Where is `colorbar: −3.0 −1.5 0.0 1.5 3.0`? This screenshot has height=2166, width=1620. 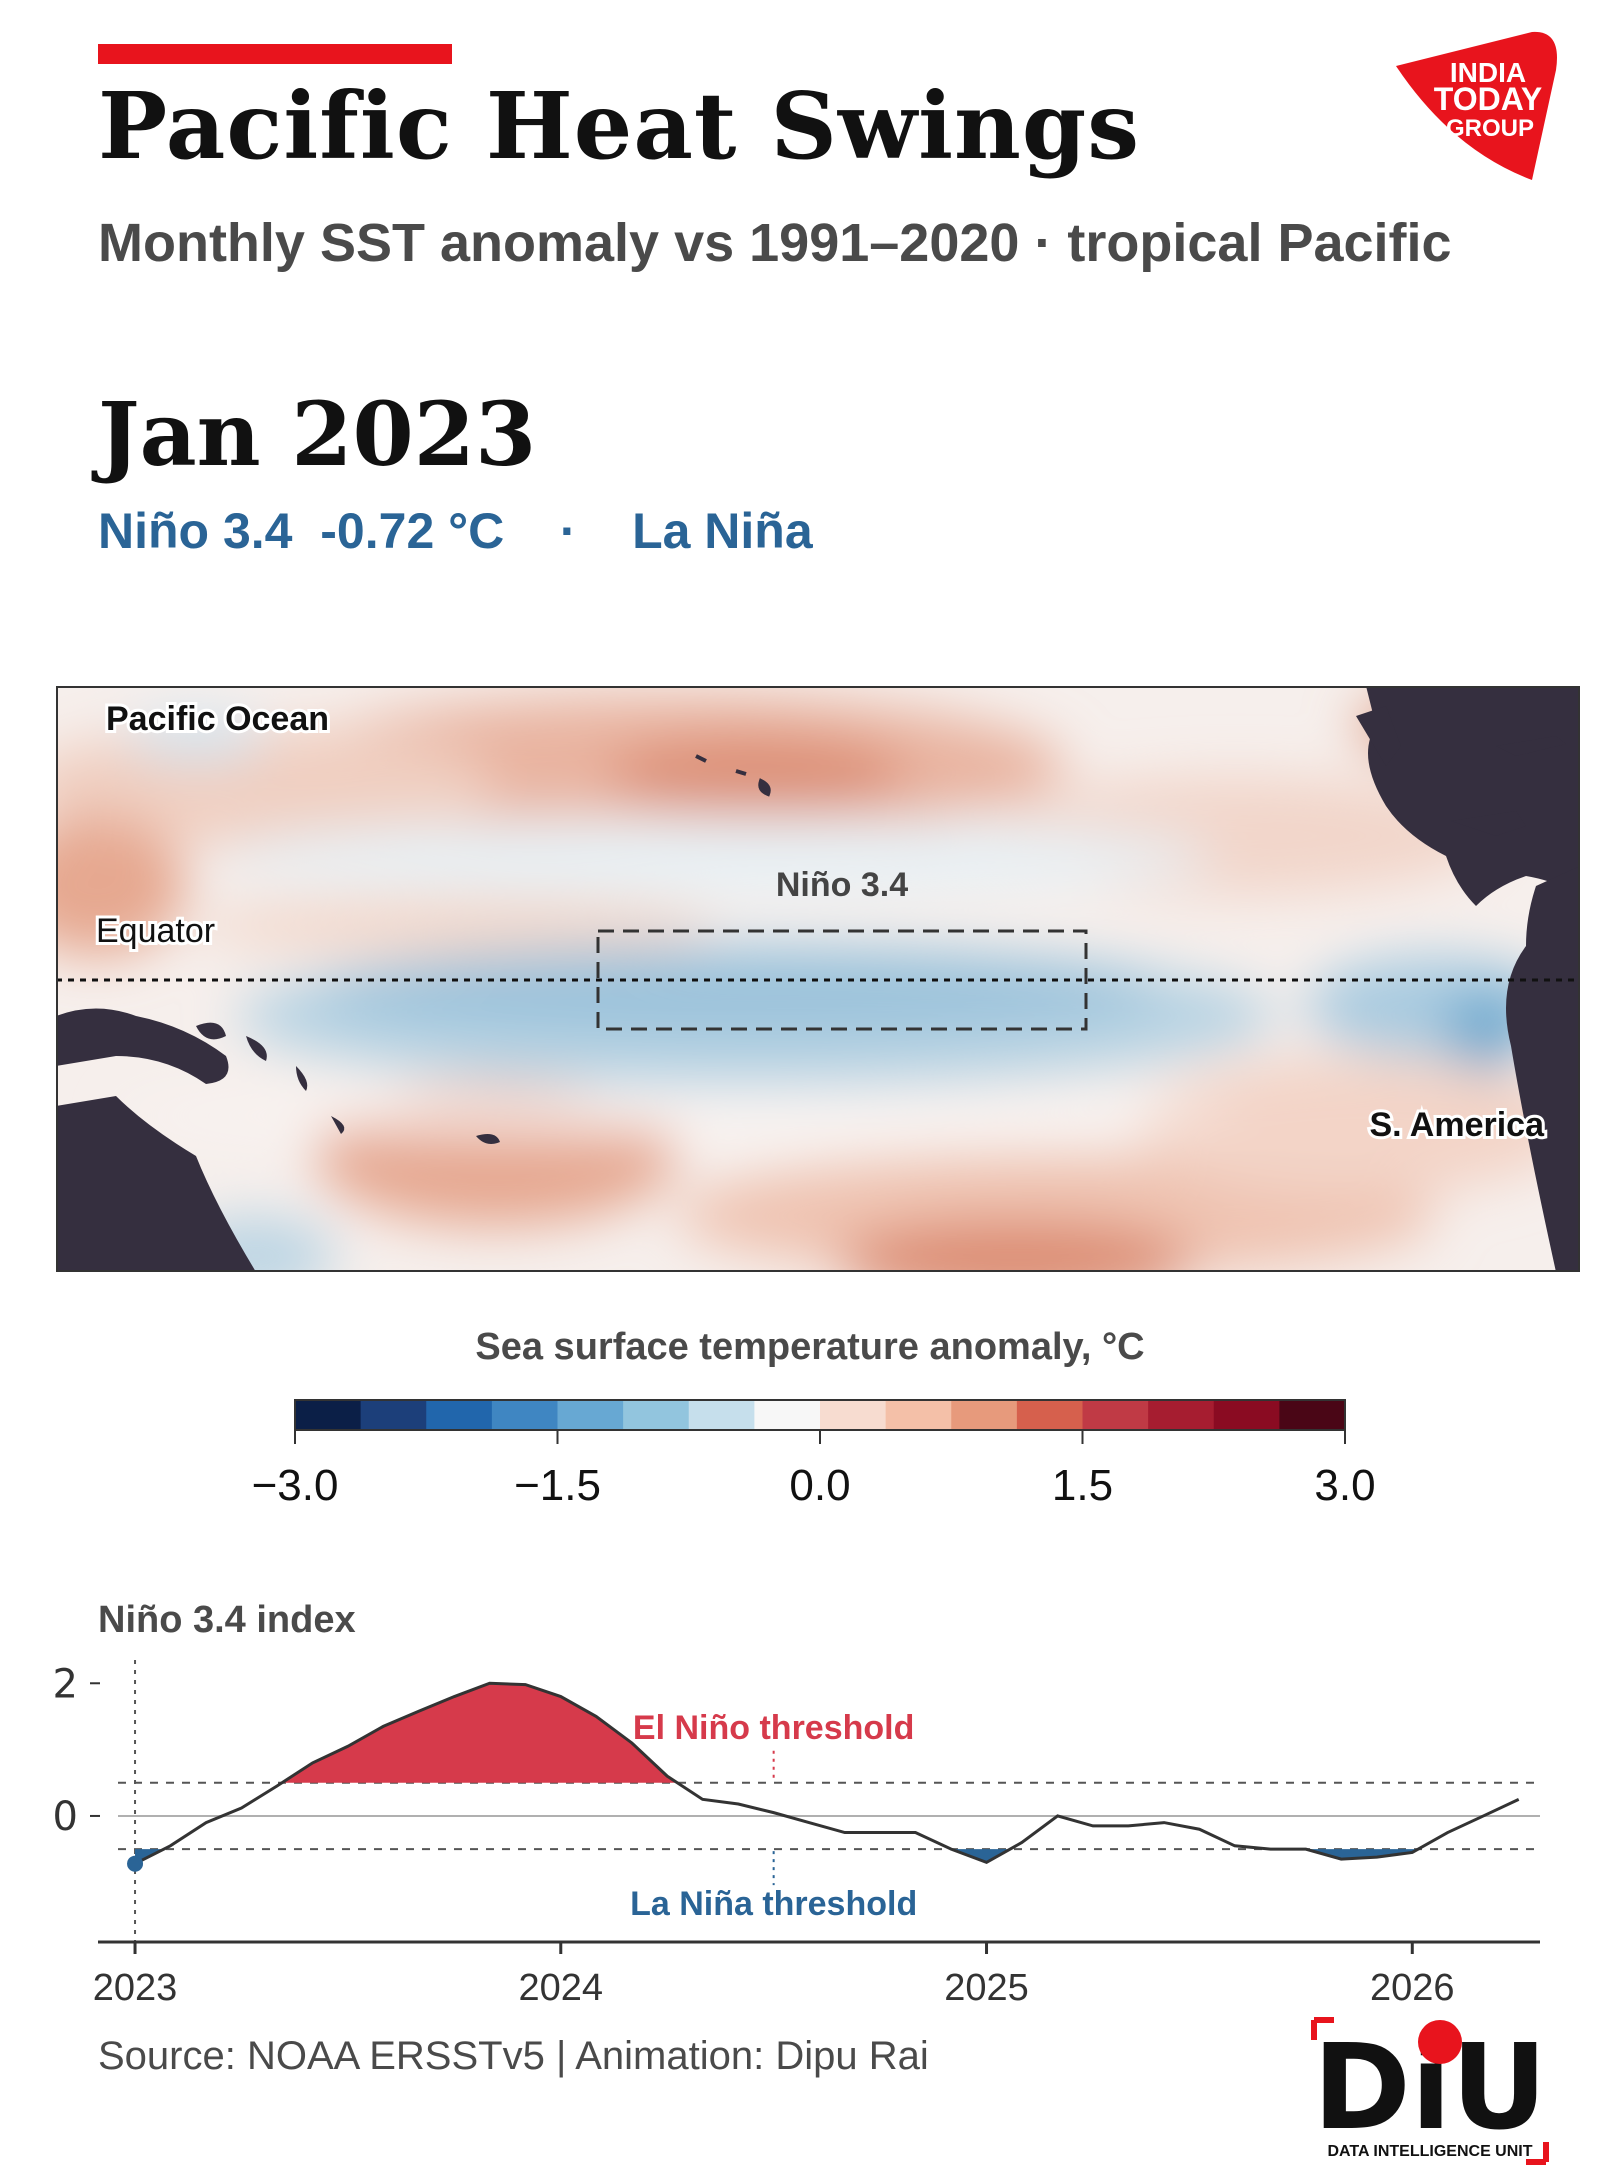
colorbar: −3.0 −1.5 0.0 1.5 3.0 is located at coordinates (814, 1454).